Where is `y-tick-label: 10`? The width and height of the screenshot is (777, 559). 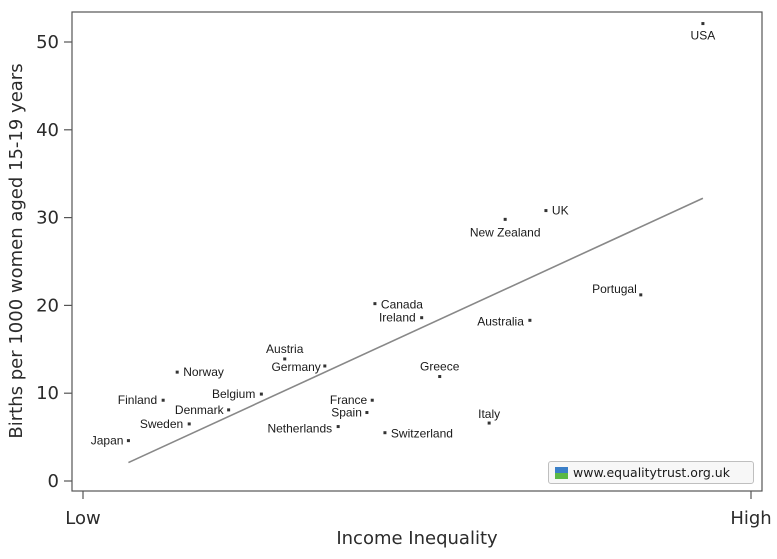
y-tick-label: 10 is located at coordinates (47, 393).